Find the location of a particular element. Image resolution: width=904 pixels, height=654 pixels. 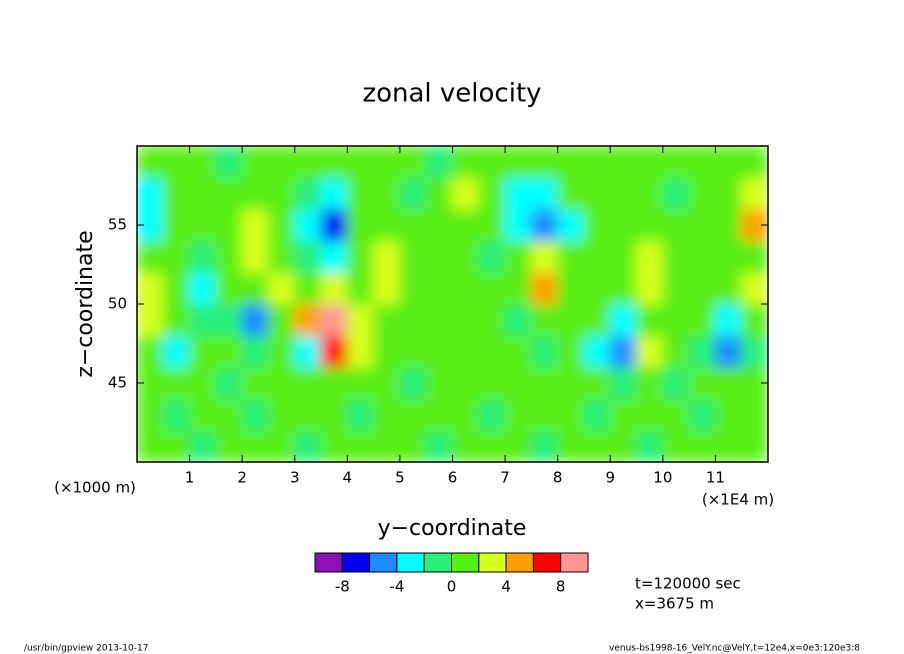

y-tick-label: 55 is located at coordinates (117, 225).